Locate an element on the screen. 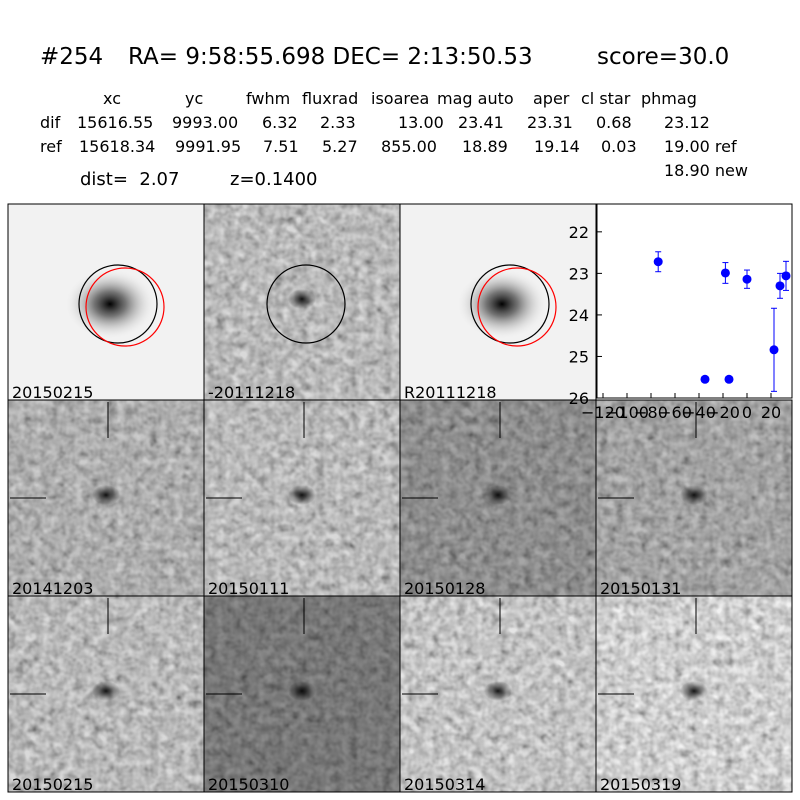 The image size is (800, 800). table-cell: 6.32 is located at coordinates (280, 122).